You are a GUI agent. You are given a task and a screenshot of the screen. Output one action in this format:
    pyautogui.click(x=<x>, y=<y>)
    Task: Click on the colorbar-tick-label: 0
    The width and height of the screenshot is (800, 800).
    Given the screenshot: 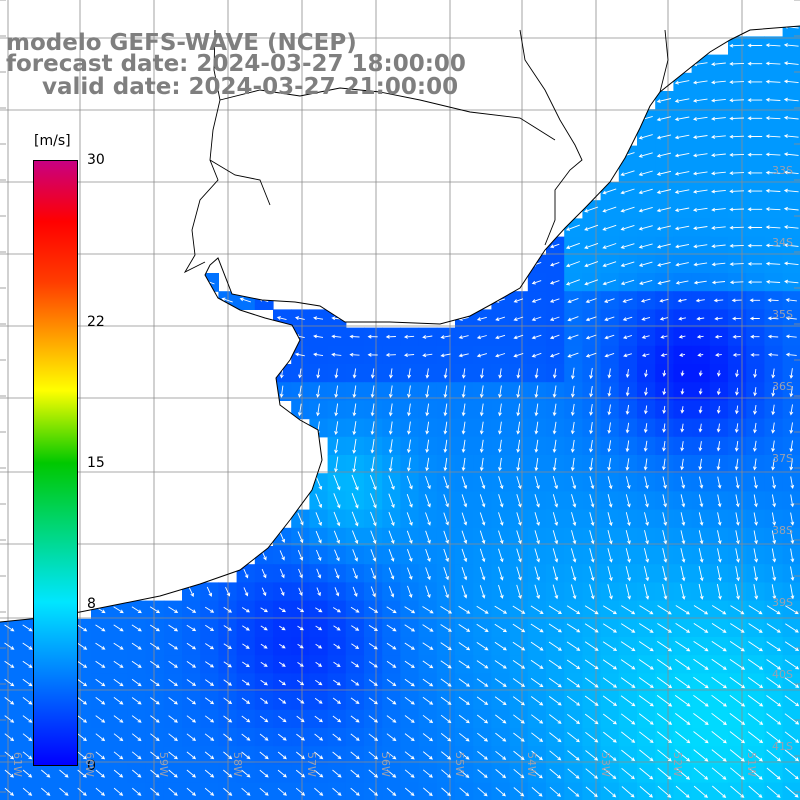 What is the action you would take?
    pyautogui.click(x=91, y=766)
    